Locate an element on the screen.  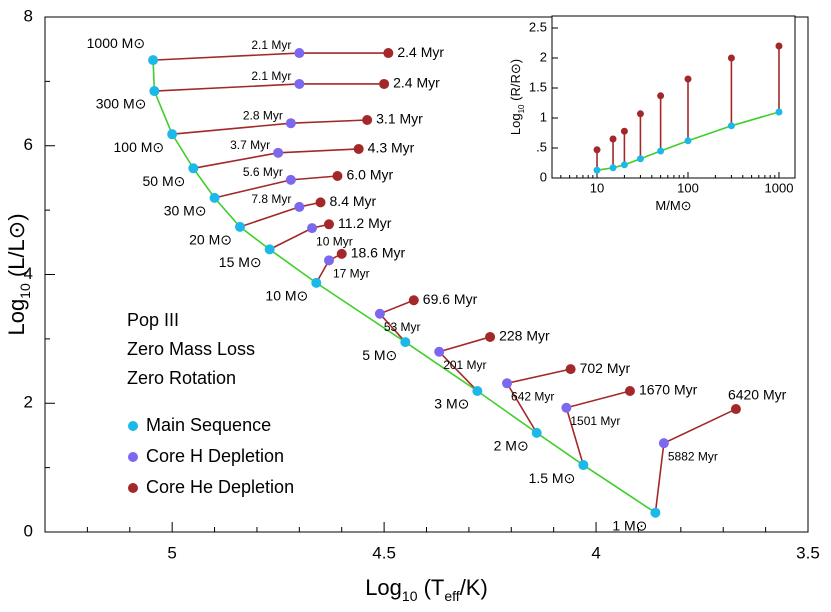
h-depletion-label: 10 Myr is located at coordinates (334, 241).